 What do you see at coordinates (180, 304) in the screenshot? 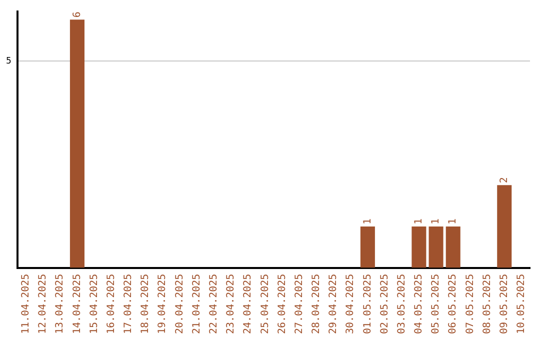
I see `x-tick-label: 20.04.2025` at bounding box center [180, 304].